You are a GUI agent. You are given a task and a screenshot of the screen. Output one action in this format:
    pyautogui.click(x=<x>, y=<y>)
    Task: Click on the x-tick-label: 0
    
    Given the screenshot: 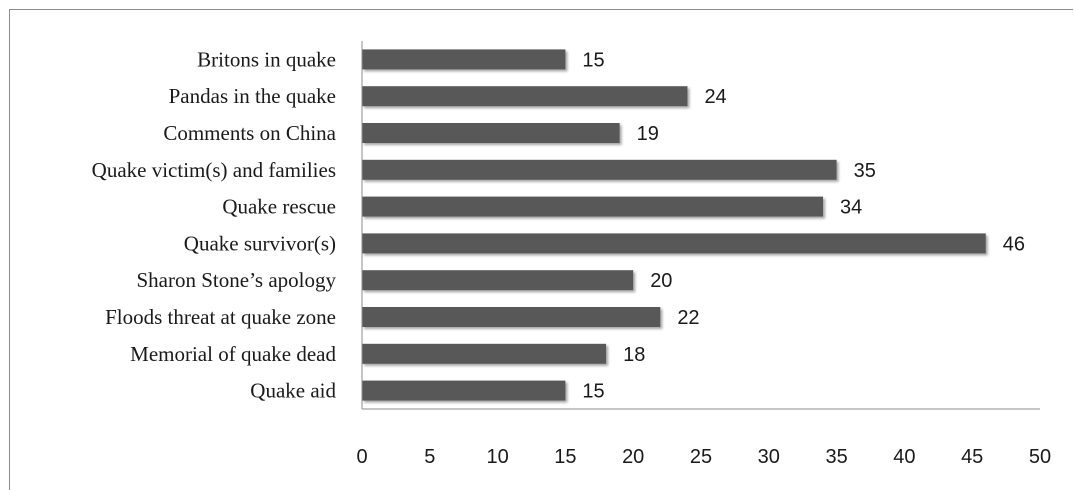 What is the action you would take?
    pyautogui.click(x=361, y=457)
    